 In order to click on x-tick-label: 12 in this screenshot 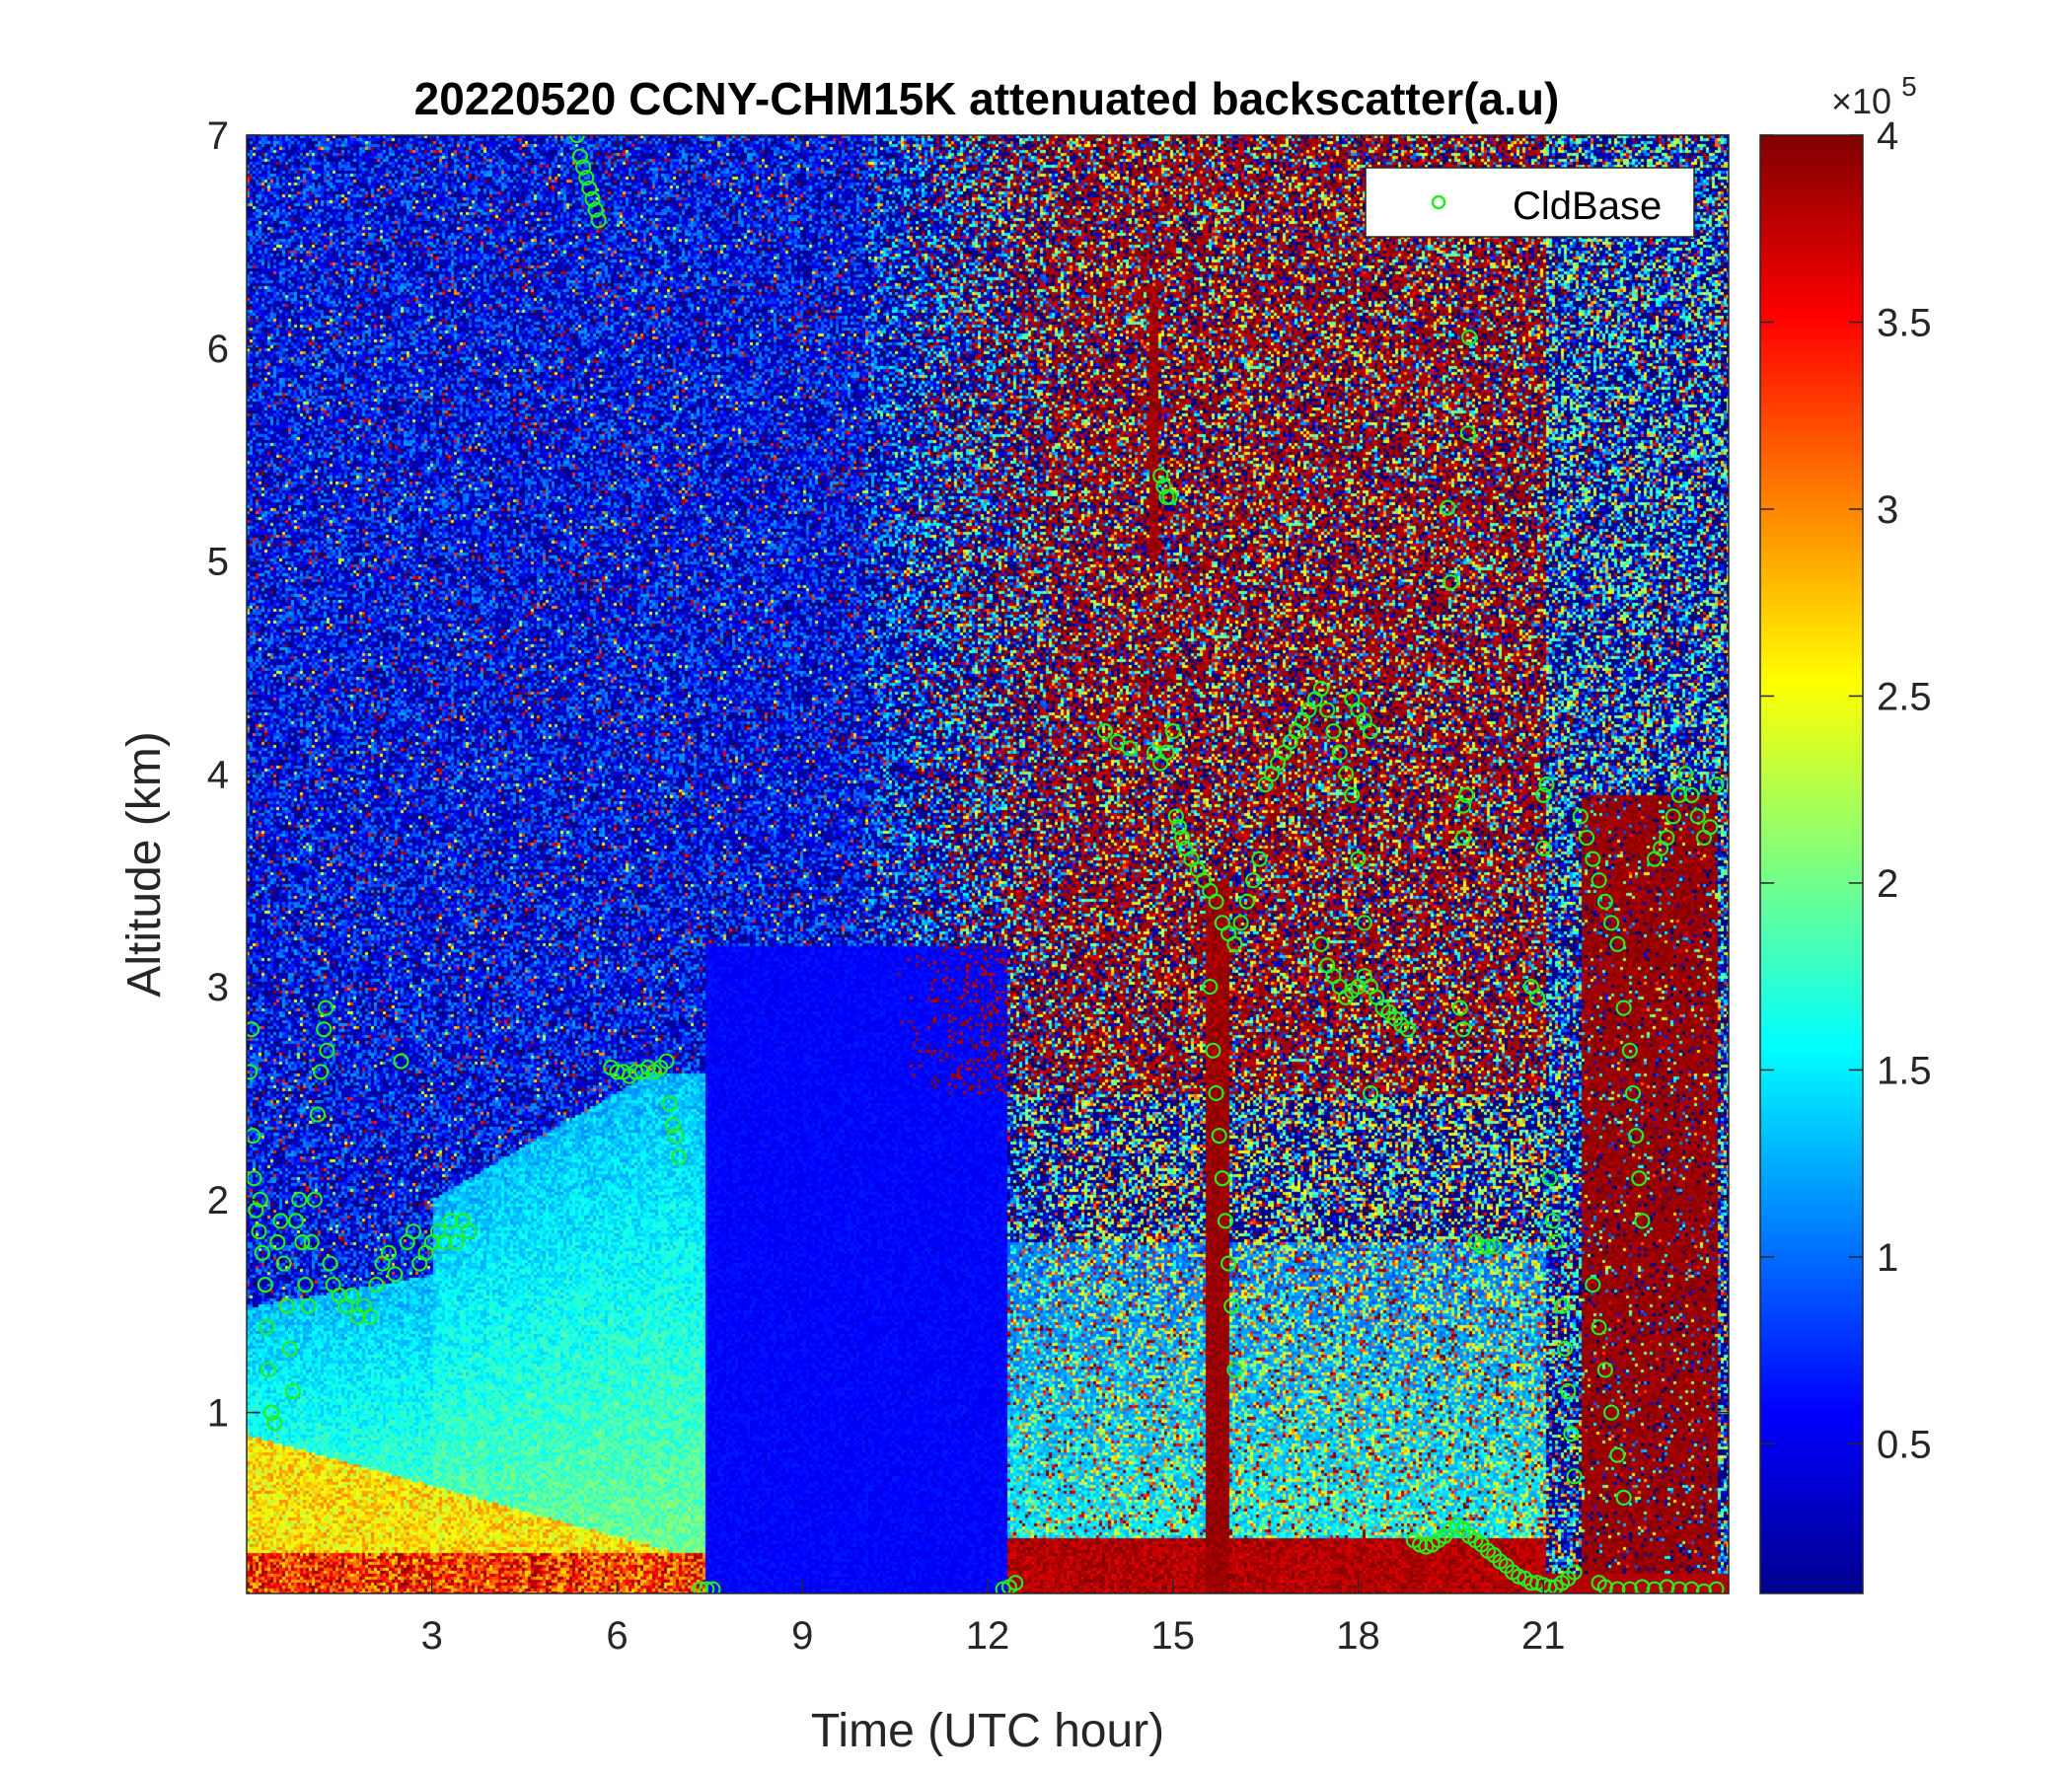, I will do `click(988, 1636)`.